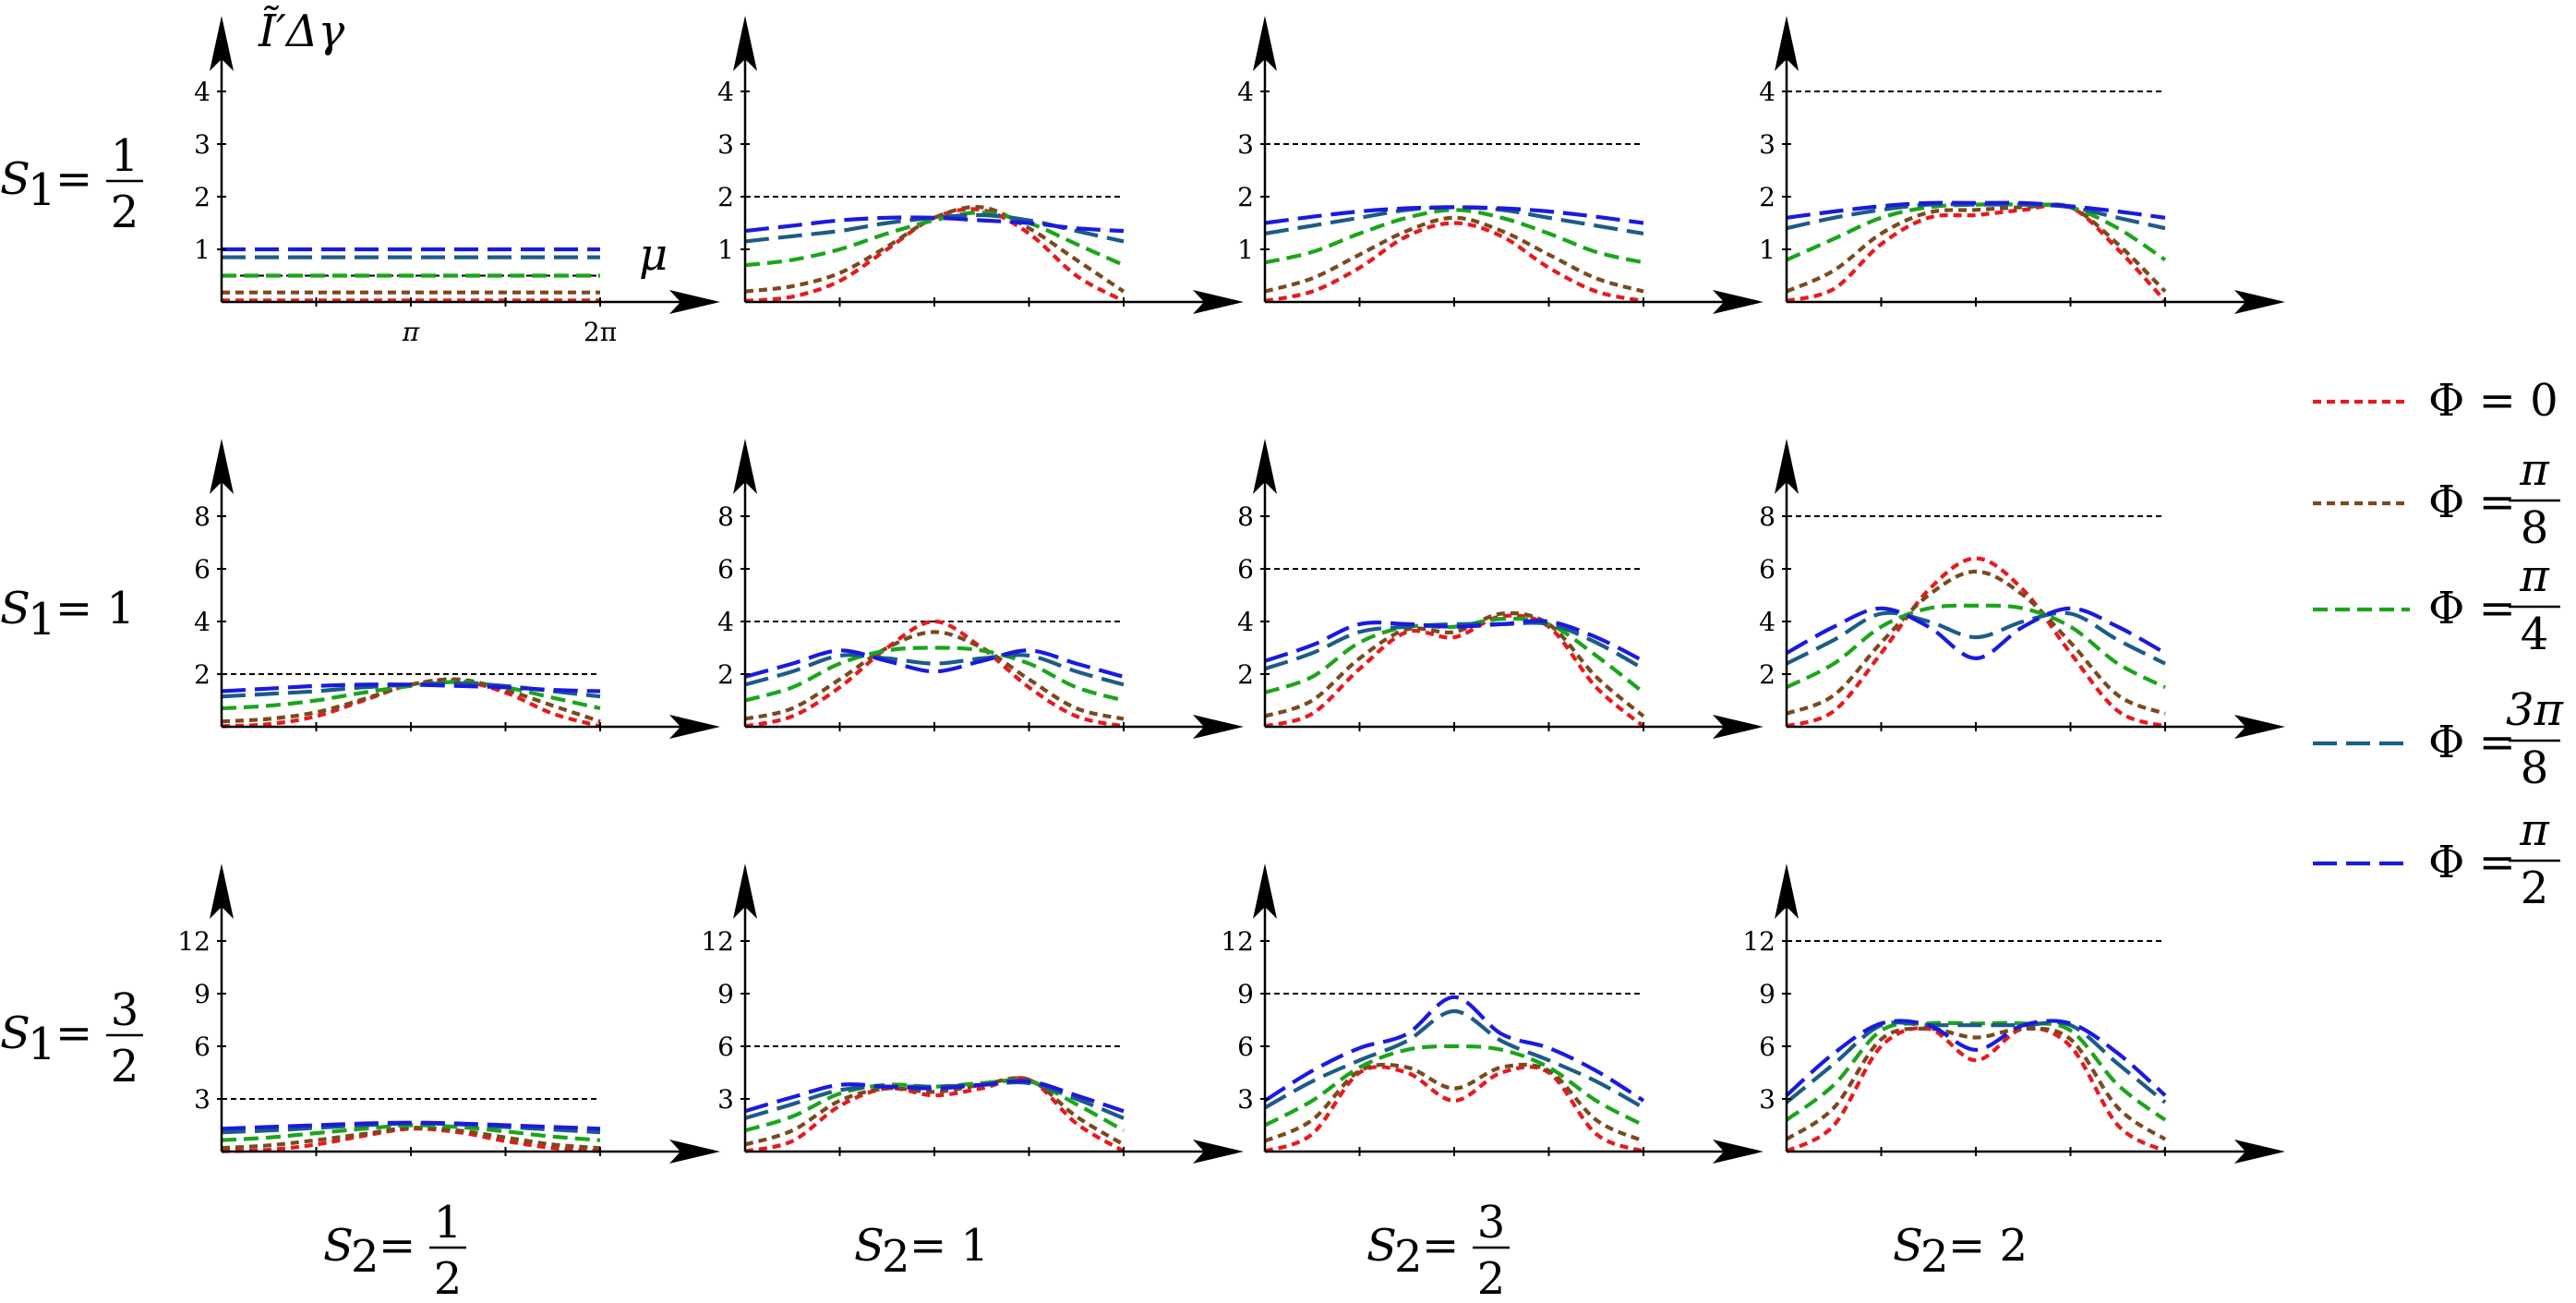 The width and height of the screenshot is (2576, 1303). Describe the element at coordinates (2438, 739) in the screenshot. I see `legend-entry-3: Φ =3π 8` at that location.